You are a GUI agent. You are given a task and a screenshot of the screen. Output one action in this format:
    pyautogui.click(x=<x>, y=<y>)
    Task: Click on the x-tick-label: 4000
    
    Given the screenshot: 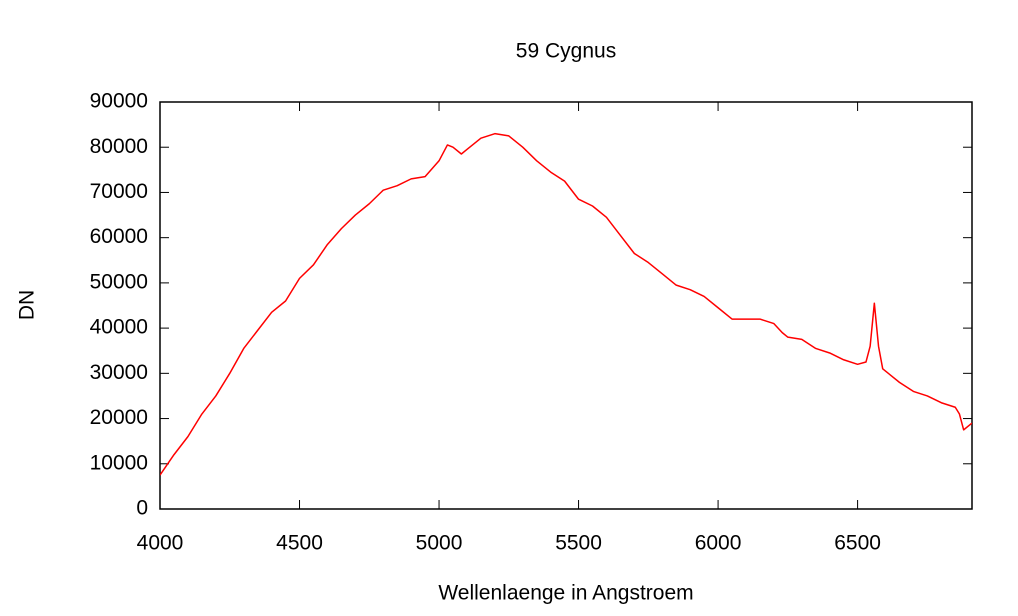 What is the action you would take?
    pyautogui.click(x=160, y=543)
    